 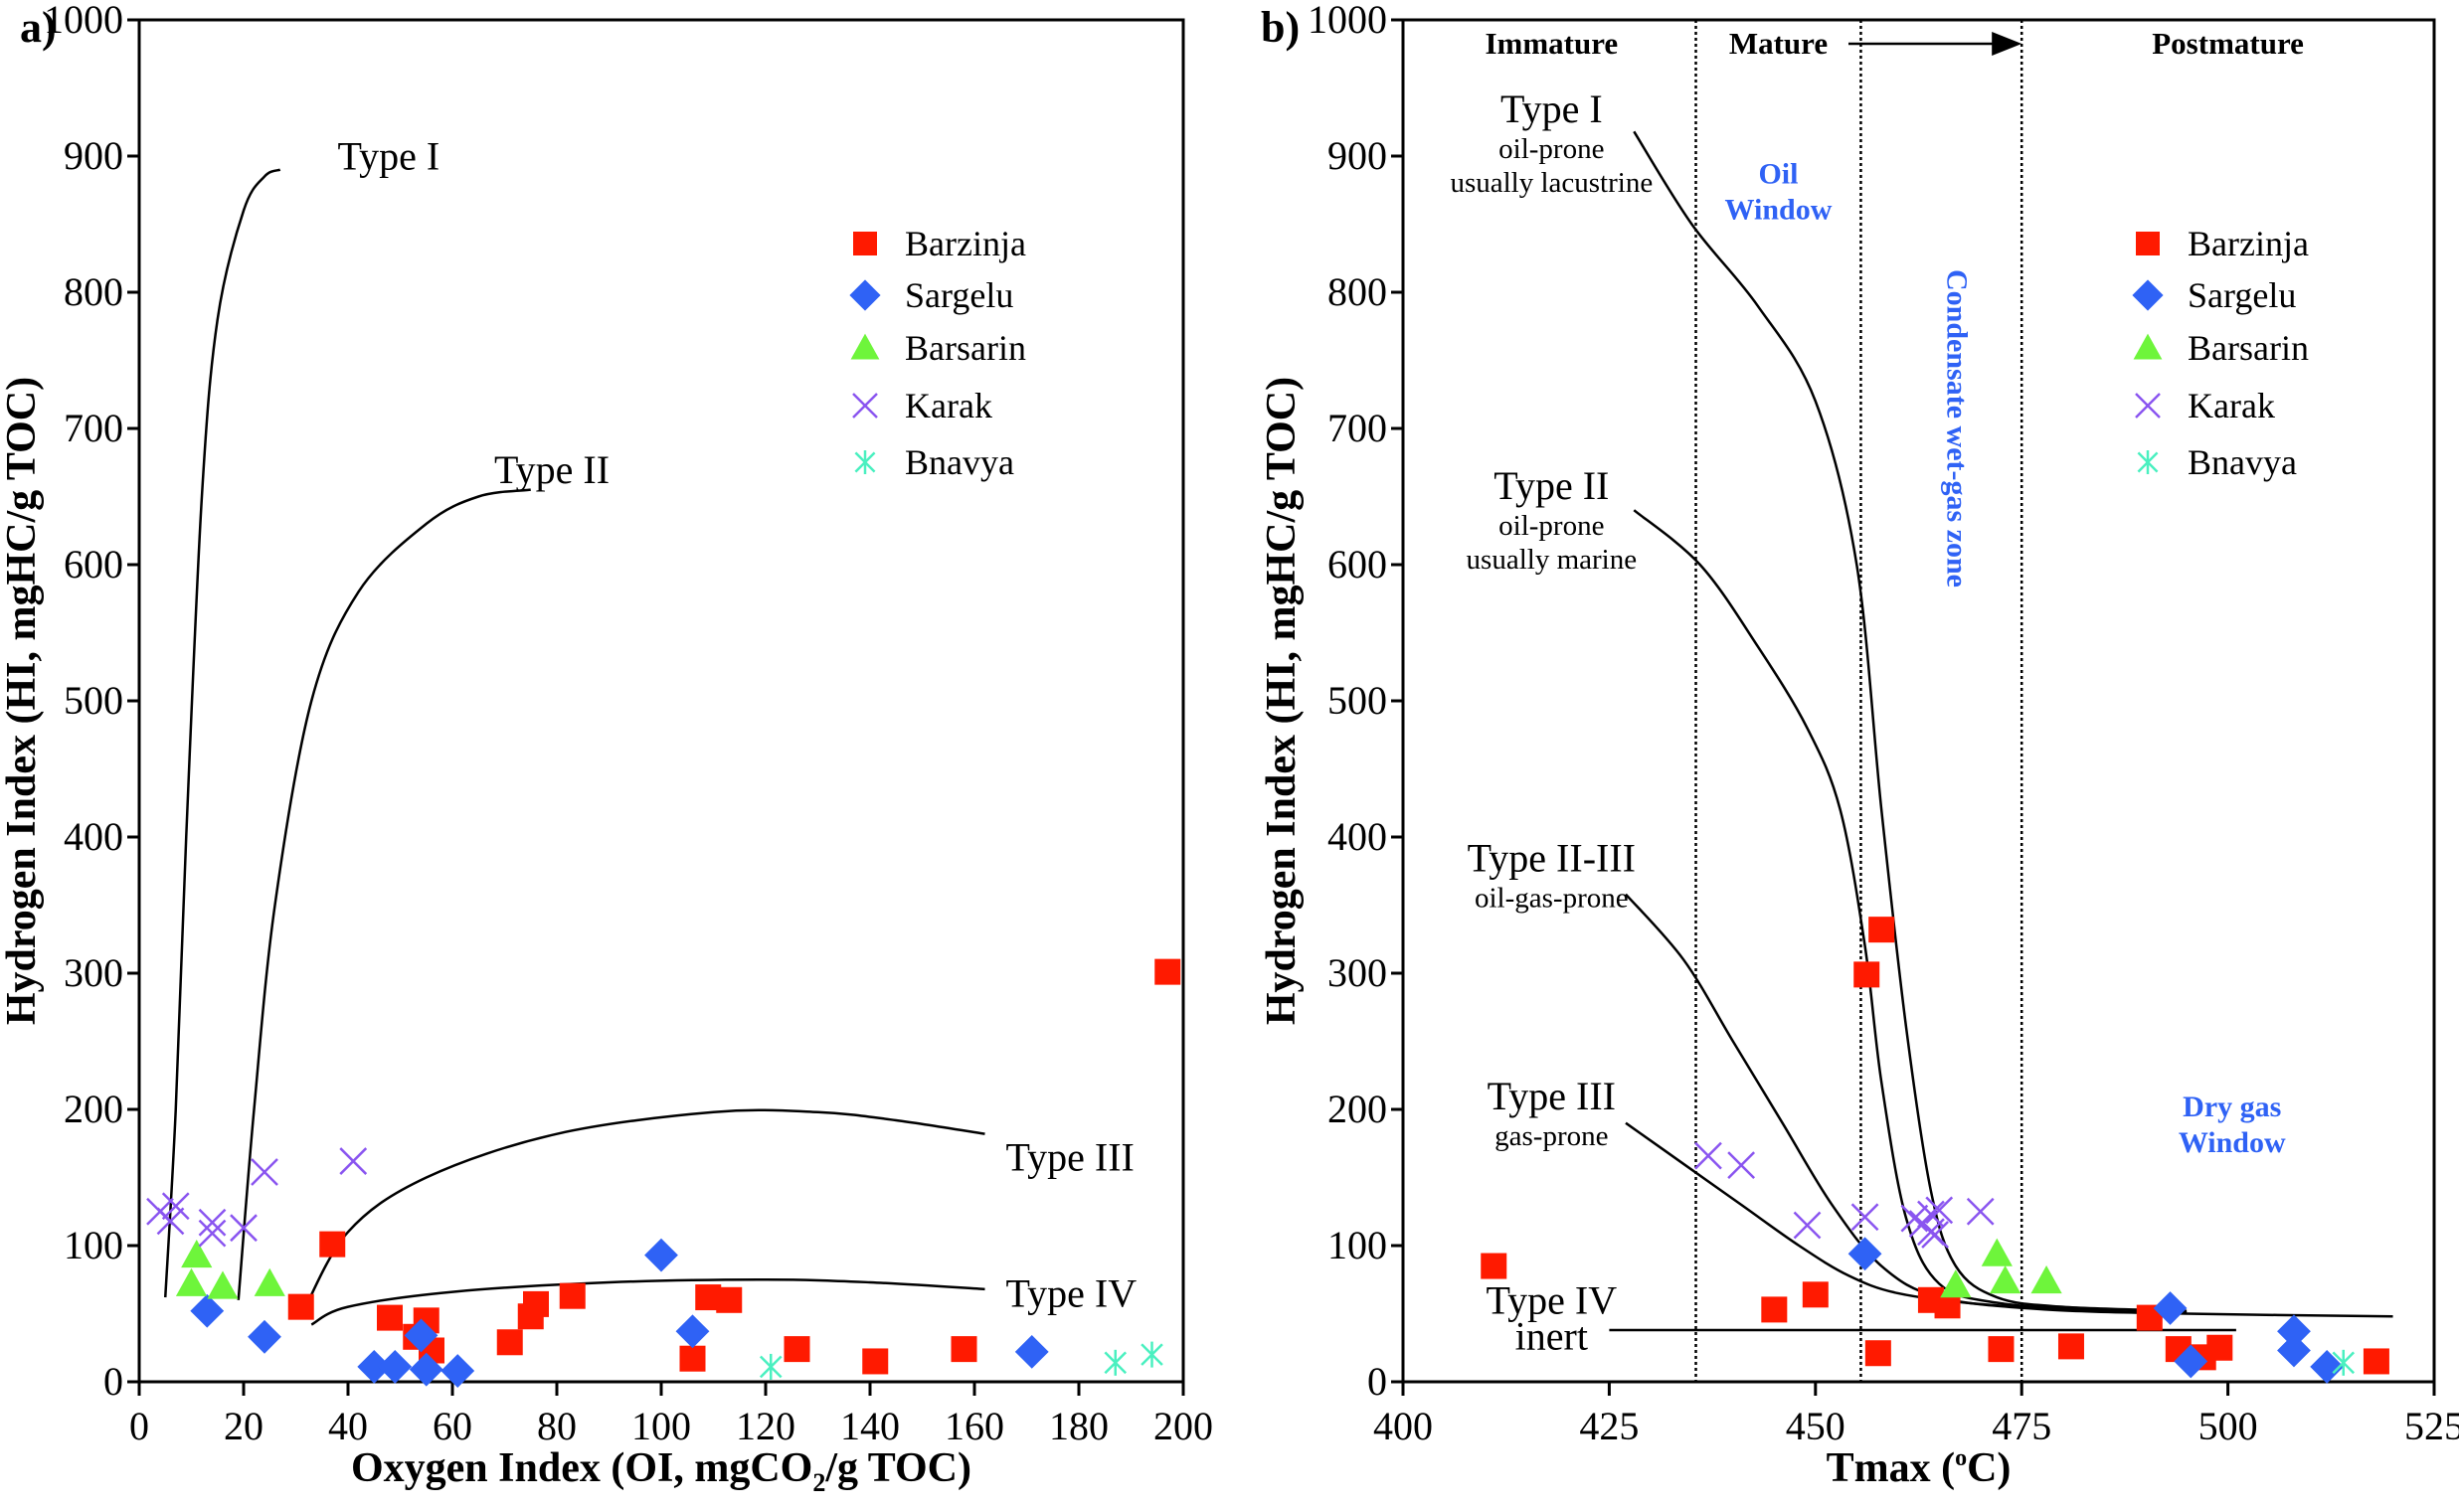 What do you see at coordinates (452, 1426) in the screenshot?
I see `x-tick-label: 60` at bounding box center [452, 1426].